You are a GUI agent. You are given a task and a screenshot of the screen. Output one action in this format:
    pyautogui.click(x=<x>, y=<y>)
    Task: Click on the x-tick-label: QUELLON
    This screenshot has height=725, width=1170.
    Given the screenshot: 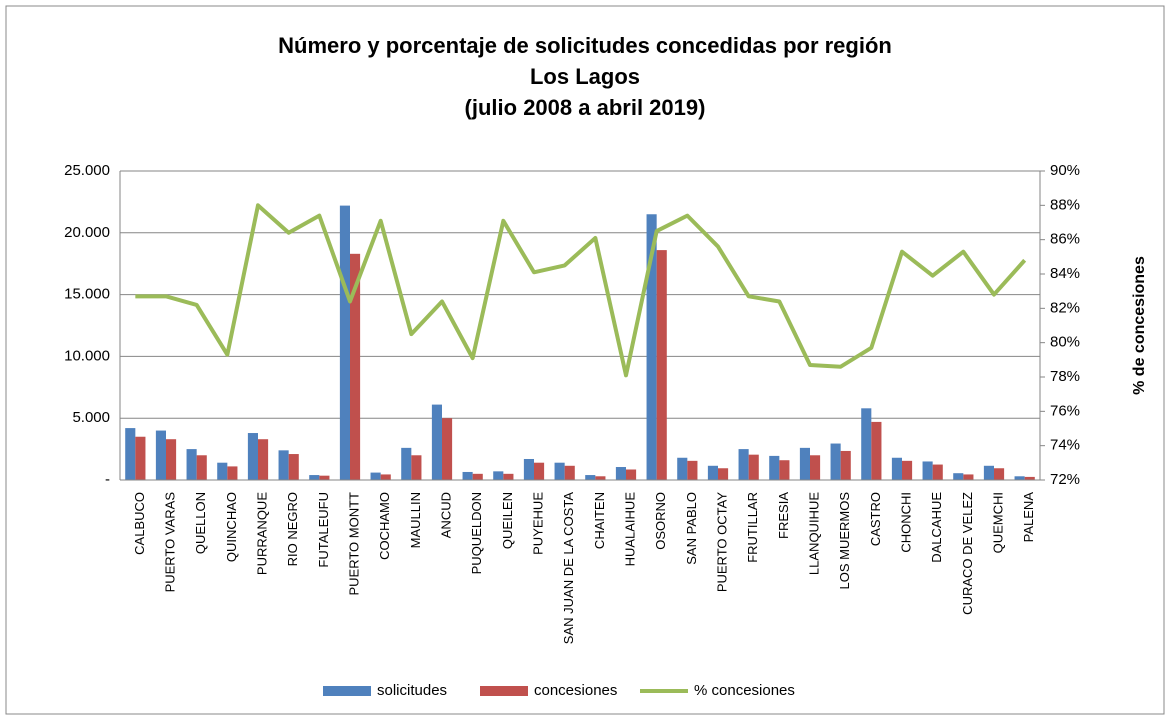 What is the action you would take?
    pyautogui.click(x=200, y=523)
    